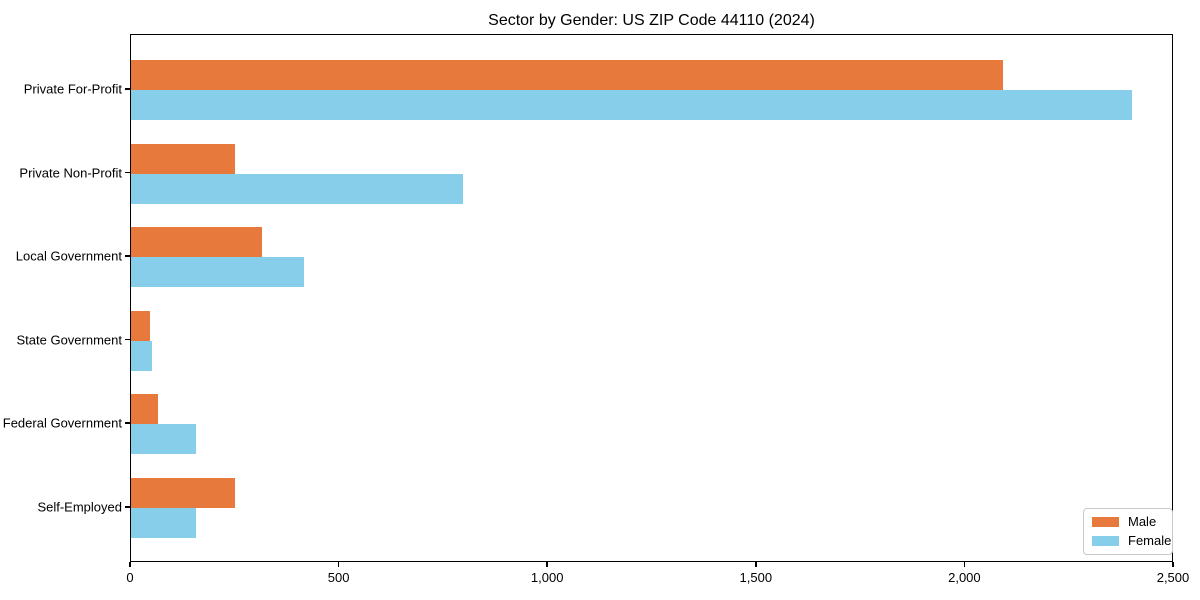 The height and width of the screenshot is (600, 1200). What do you see at coordinates (79, 507) in the screenshot?
I see `y-tick-label-5: Self-Employed` at bounding box center [79, 507].